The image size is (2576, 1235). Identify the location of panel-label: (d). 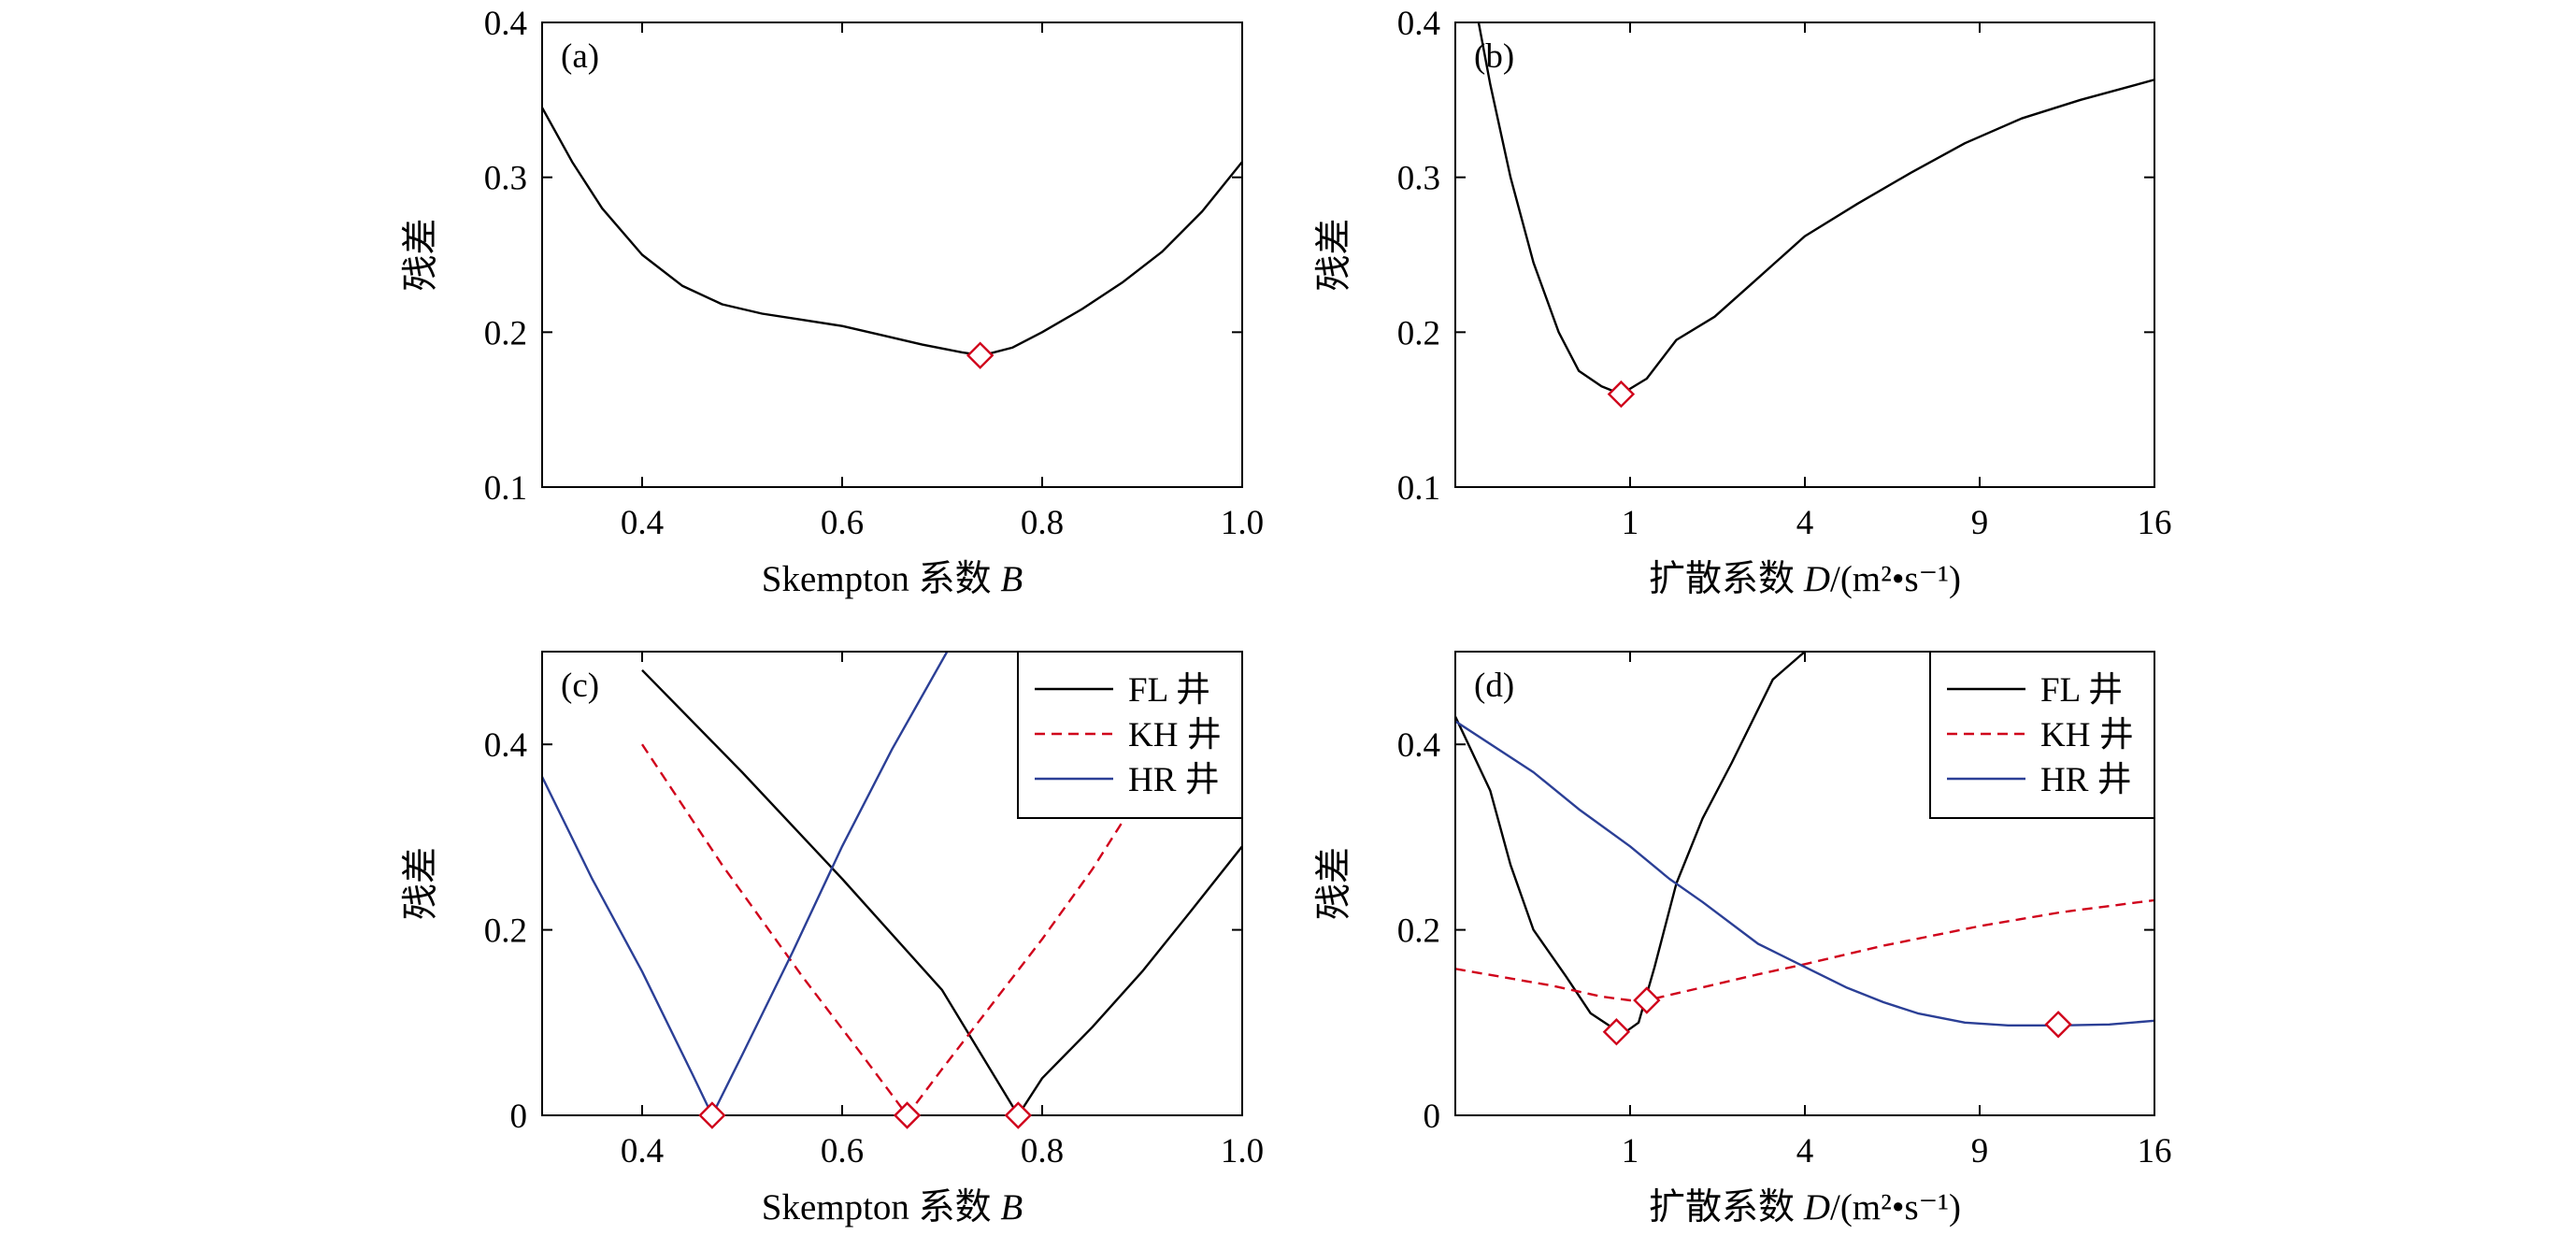
(1494, 686).